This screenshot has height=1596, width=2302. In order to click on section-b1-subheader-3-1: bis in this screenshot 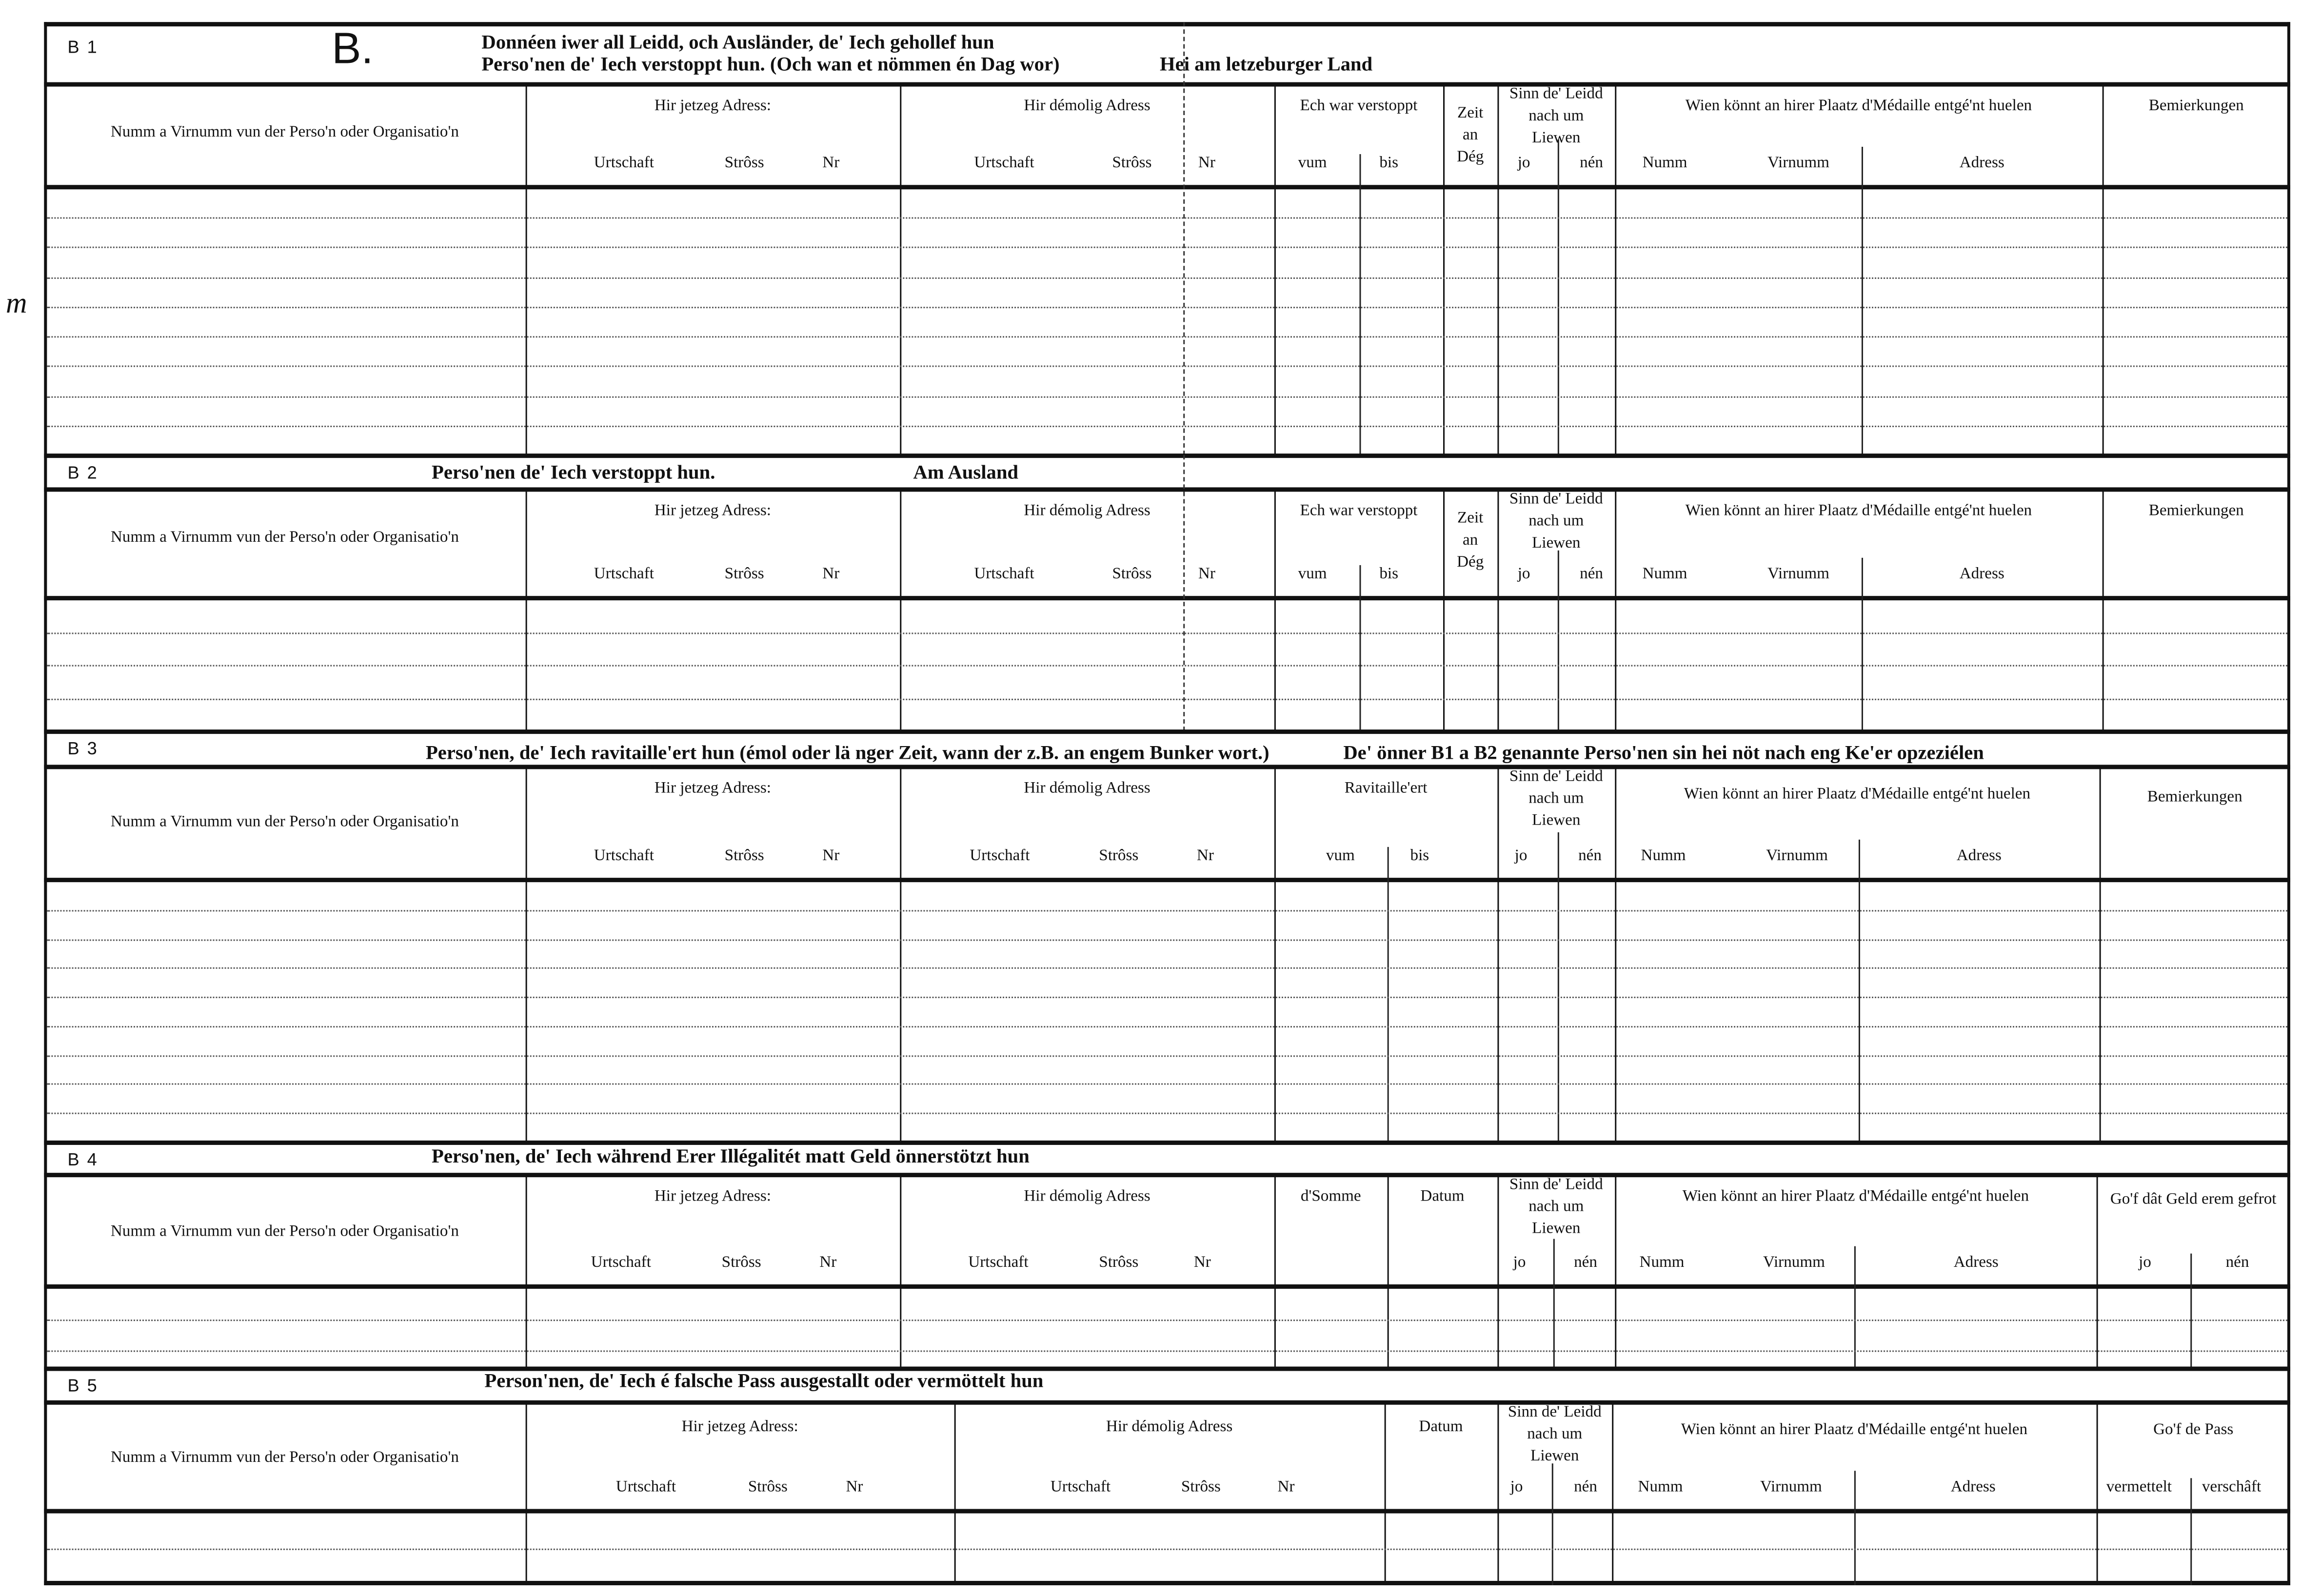, I will do `click(1388, 163)`.